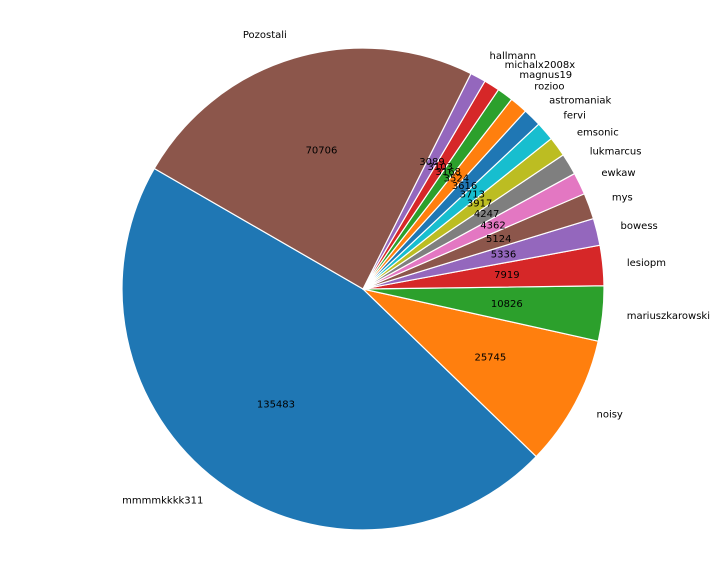 The width and height of the screenshot is (720, 581). Describe the element at coordinates (574, 115) in the screenshot. I see `pie-slice-label-fervi: fervi` at that location.